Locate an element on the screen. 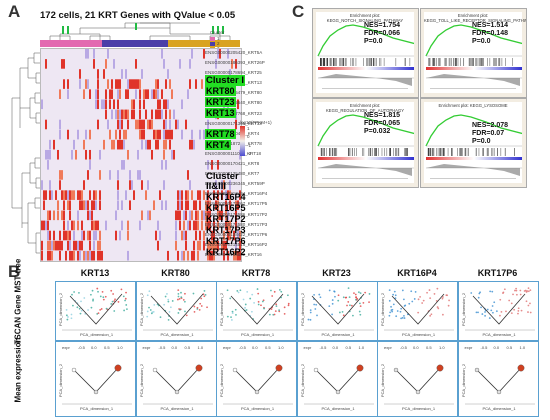 The height and width of the screenshot is (420, 550). gene-highlight-label: II&III is located at coordinates (216, 186).